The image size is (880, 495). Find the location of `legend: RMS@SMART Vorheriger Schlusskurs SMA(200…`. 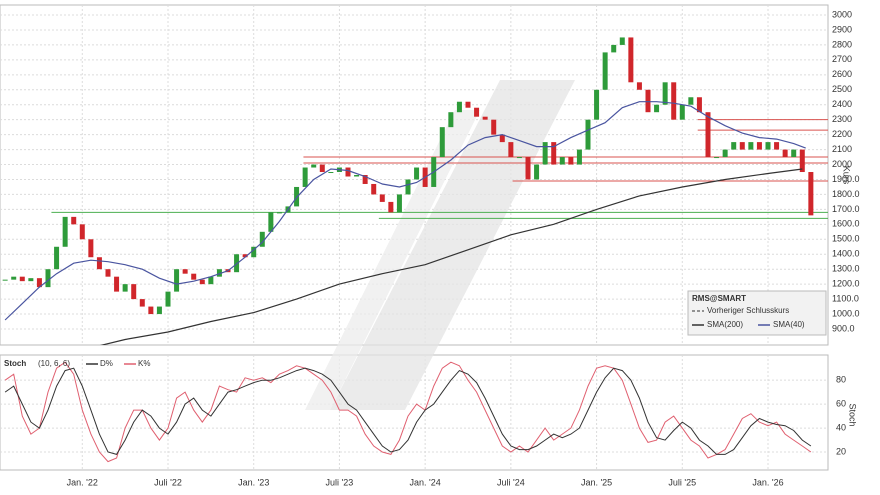

legend: RMS@SMART Vorheriger Schlusskurs SMA(200… is located at coordinates (757, 313).